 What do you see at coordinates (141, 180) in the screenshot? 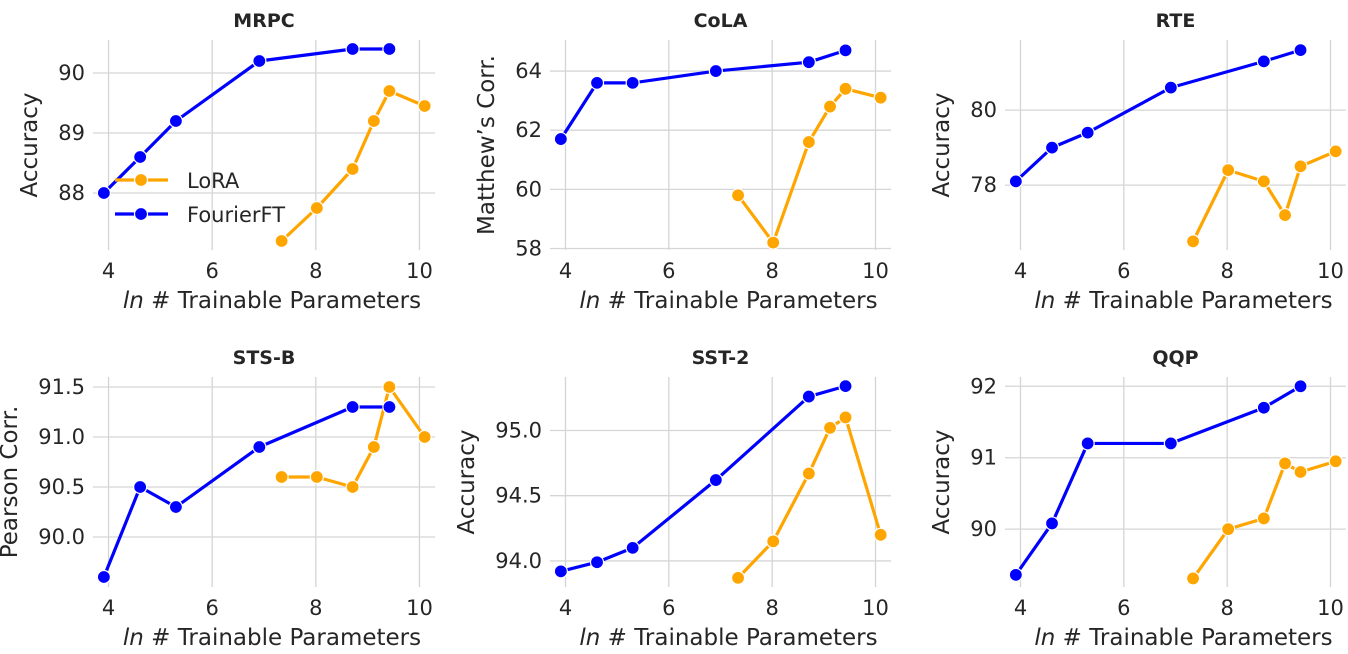
I see `legend-marker` at bounding box center [141, 180].